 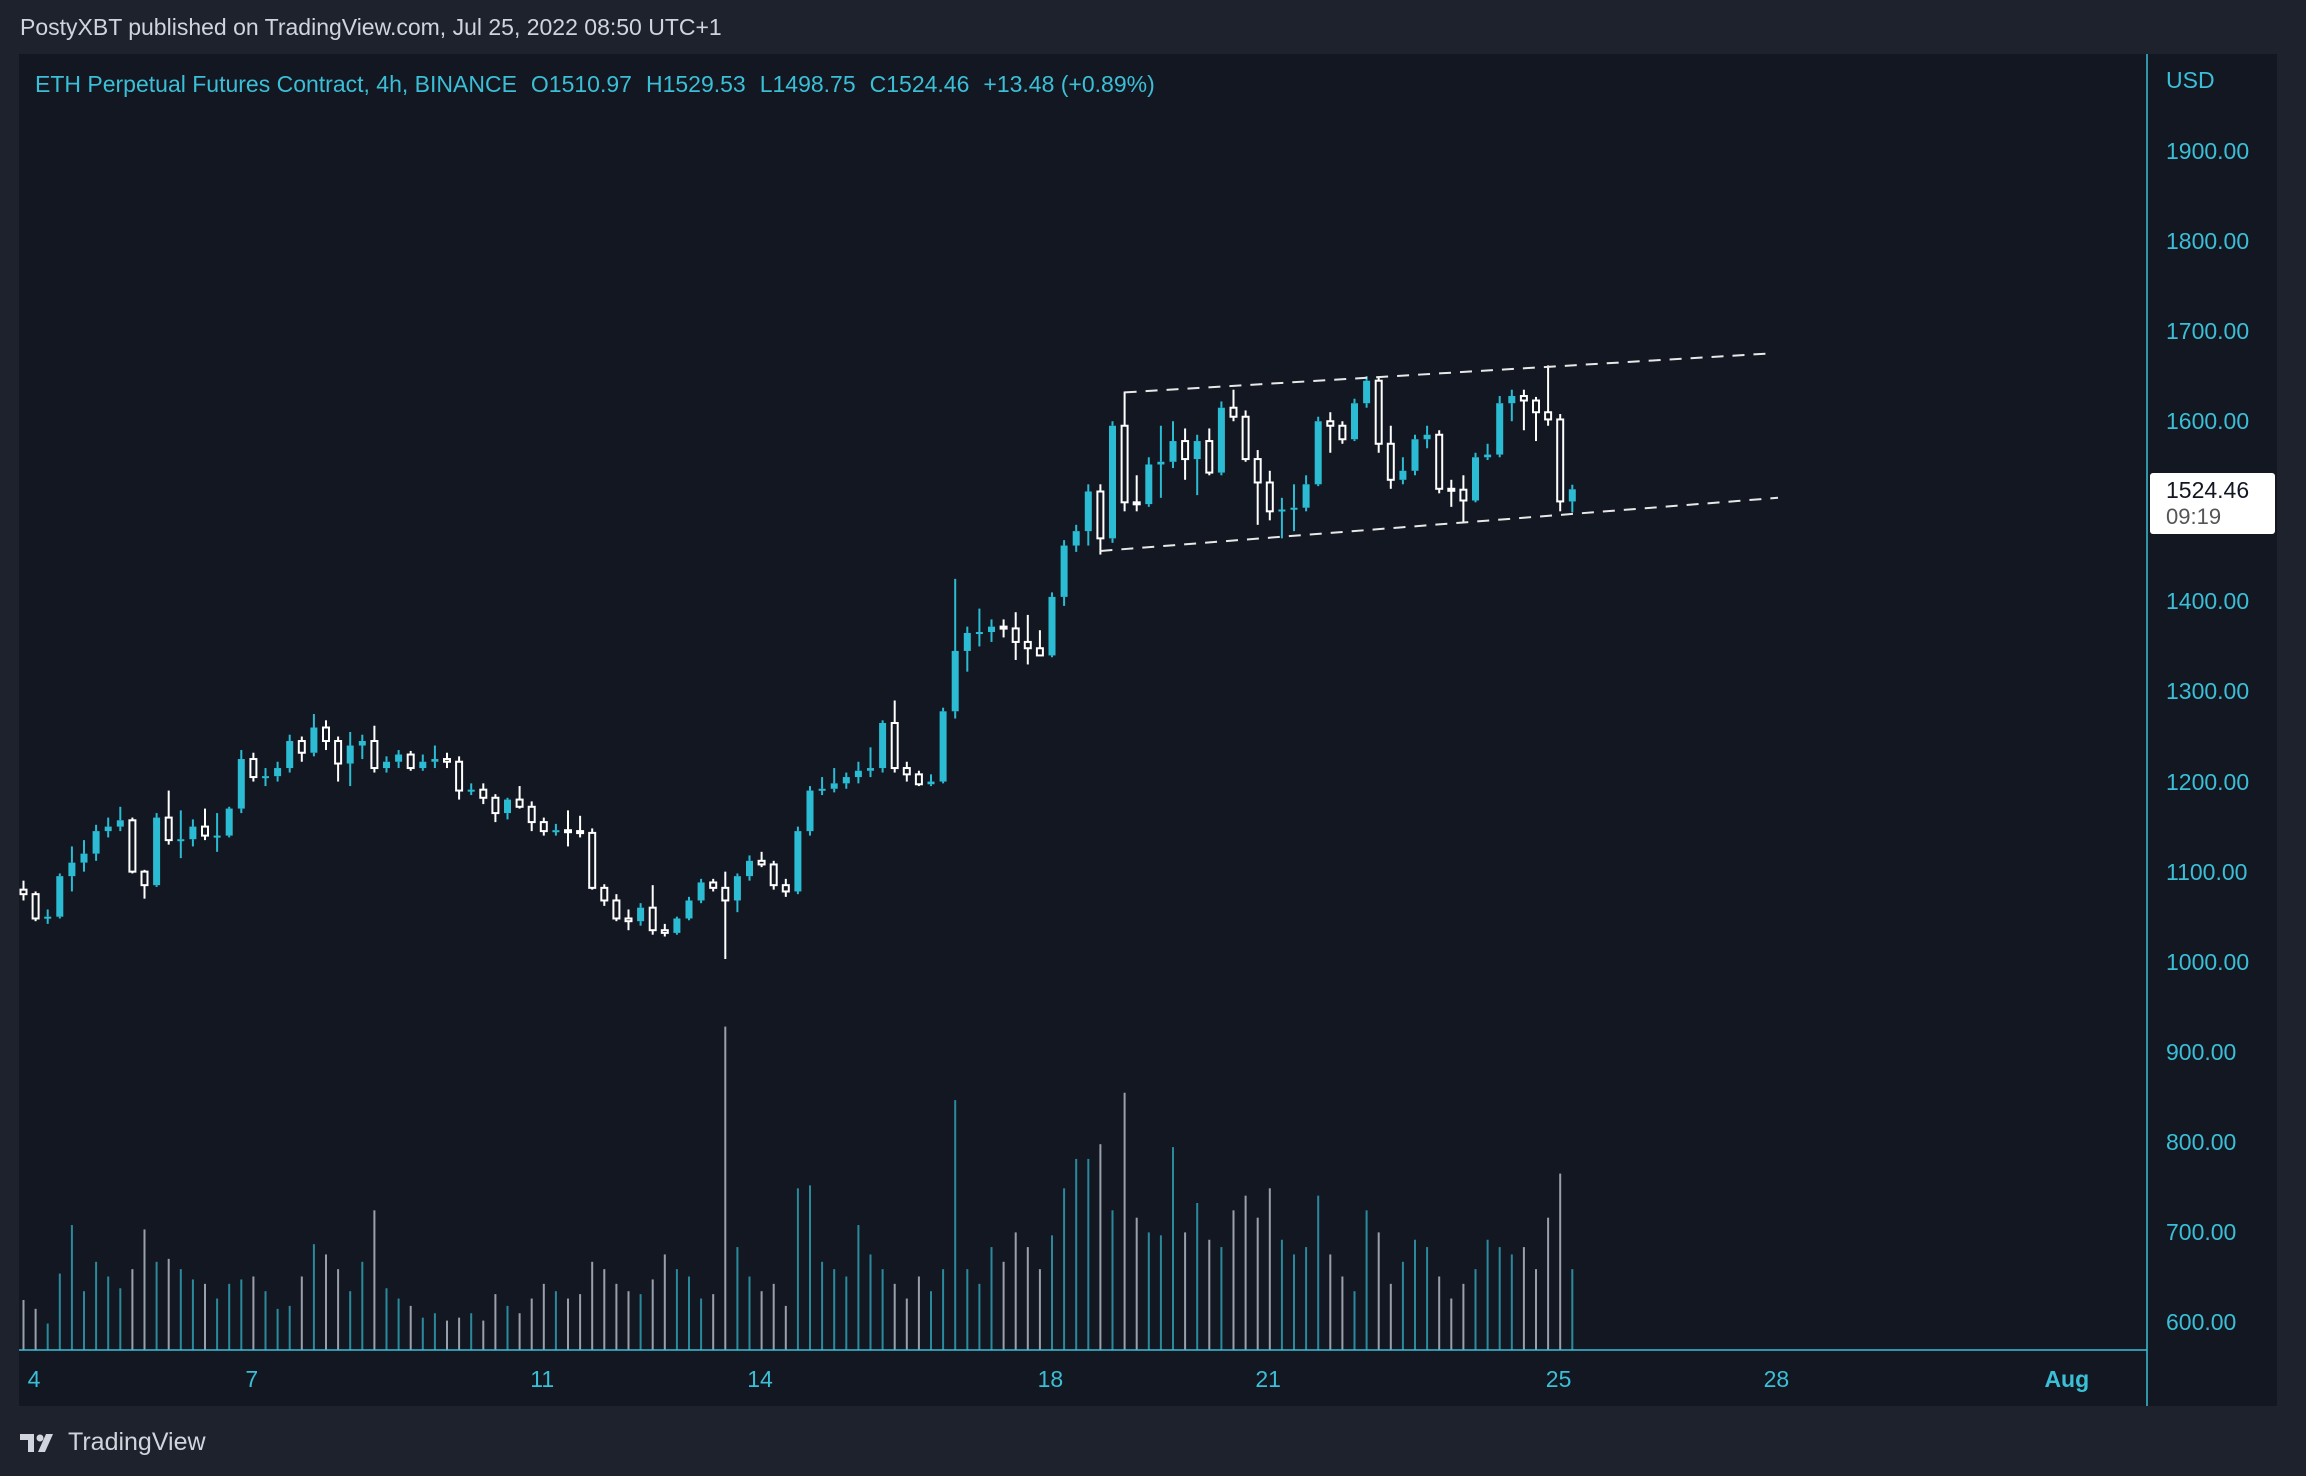 I want to click on tradingview-logo: TradingView, so click(x=113, y=1442).